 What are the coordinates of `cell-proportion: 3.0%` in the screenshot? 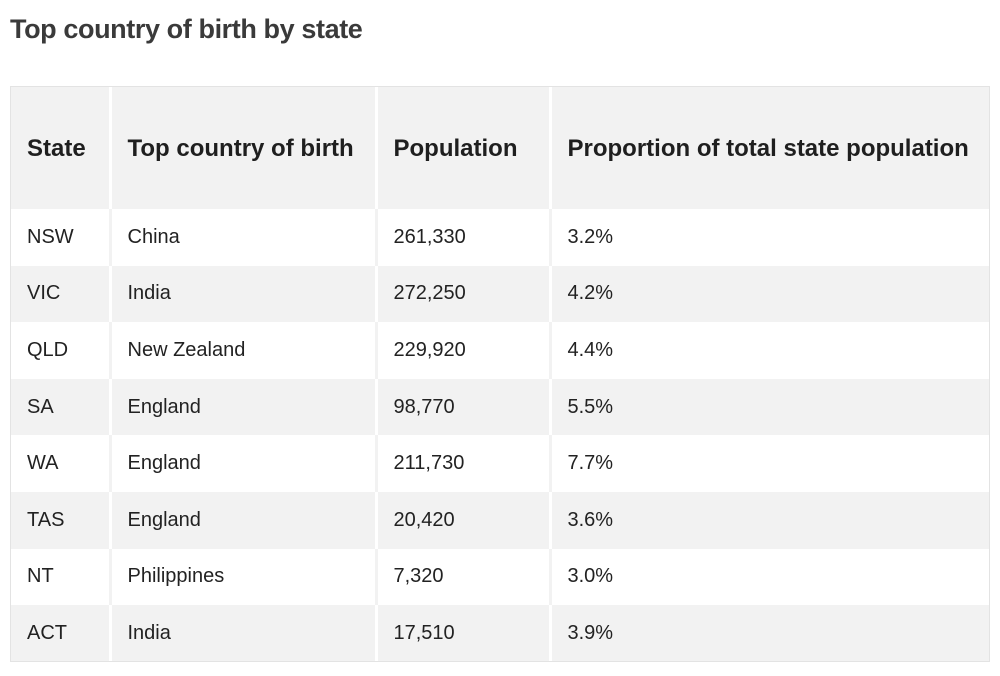 It's located at (768, 577).